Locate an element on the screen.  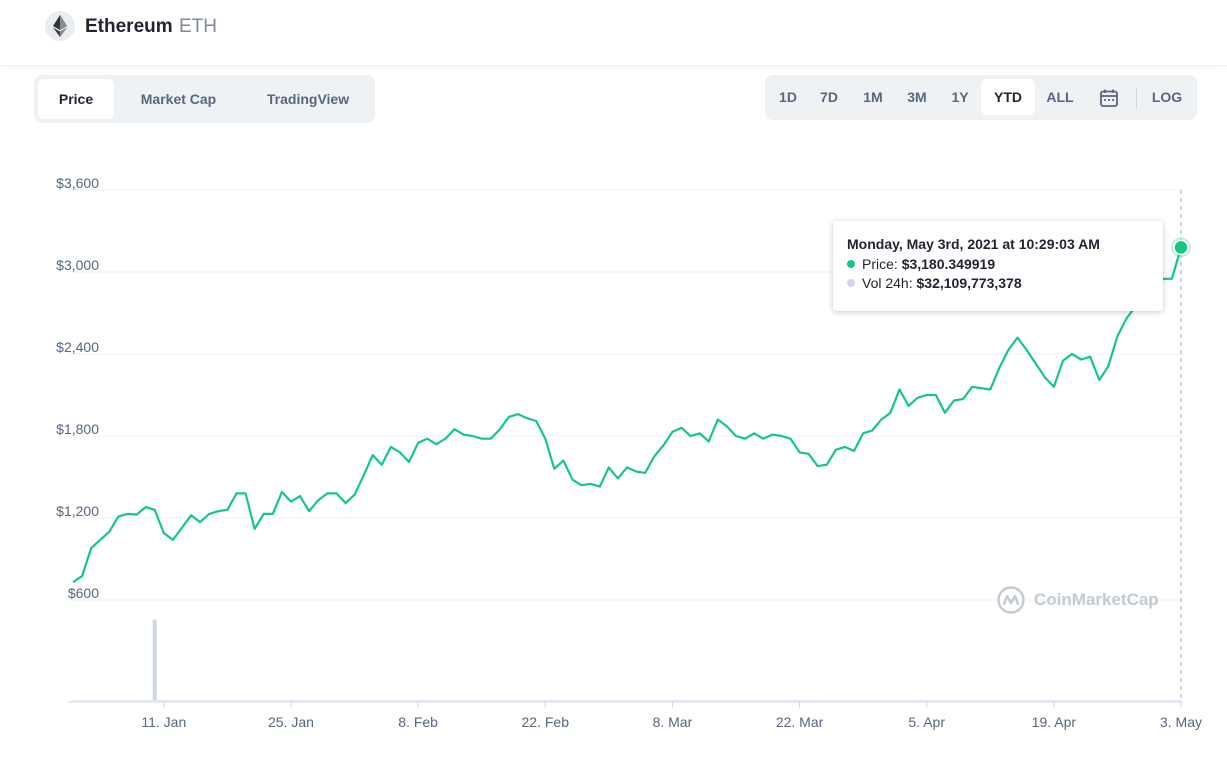
coinmarketcap-logo-icon is located at coordinates (1011, 600).